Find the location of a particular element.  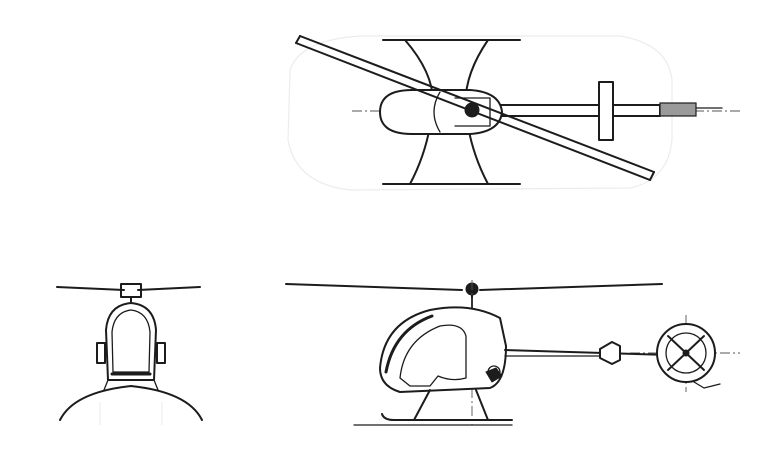

top-tail-boom is located at coordinates (580, 110).